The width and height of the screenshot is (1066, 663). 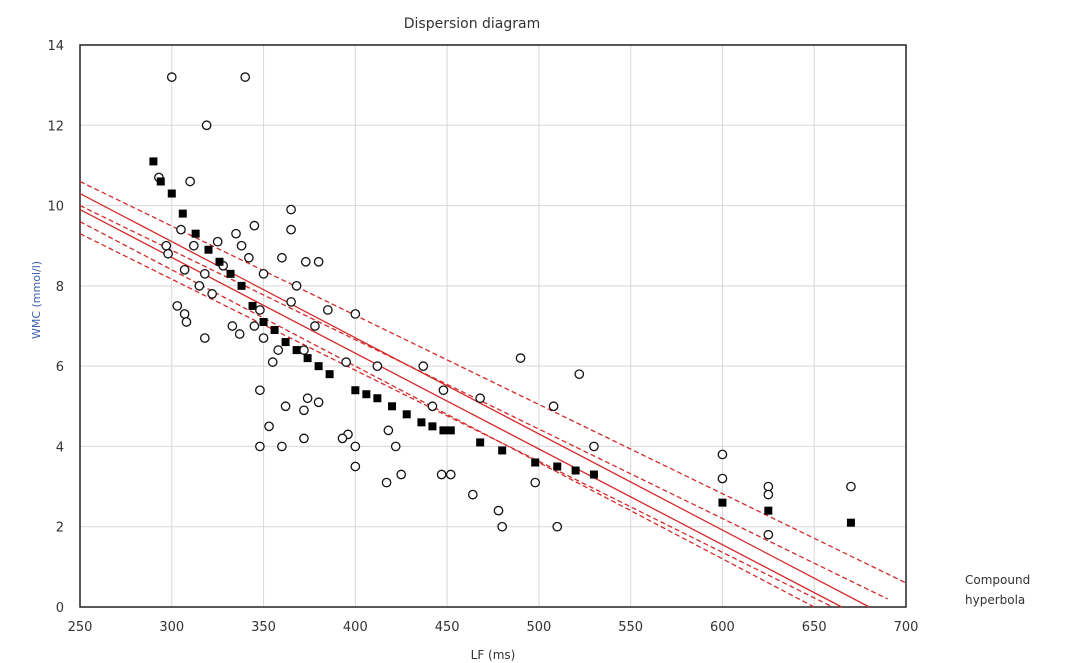 What do you see at coordinates (493, 655) in the screenshot?
I see `x-axis-label: LF (ms)` at bounding box center [493, 655].